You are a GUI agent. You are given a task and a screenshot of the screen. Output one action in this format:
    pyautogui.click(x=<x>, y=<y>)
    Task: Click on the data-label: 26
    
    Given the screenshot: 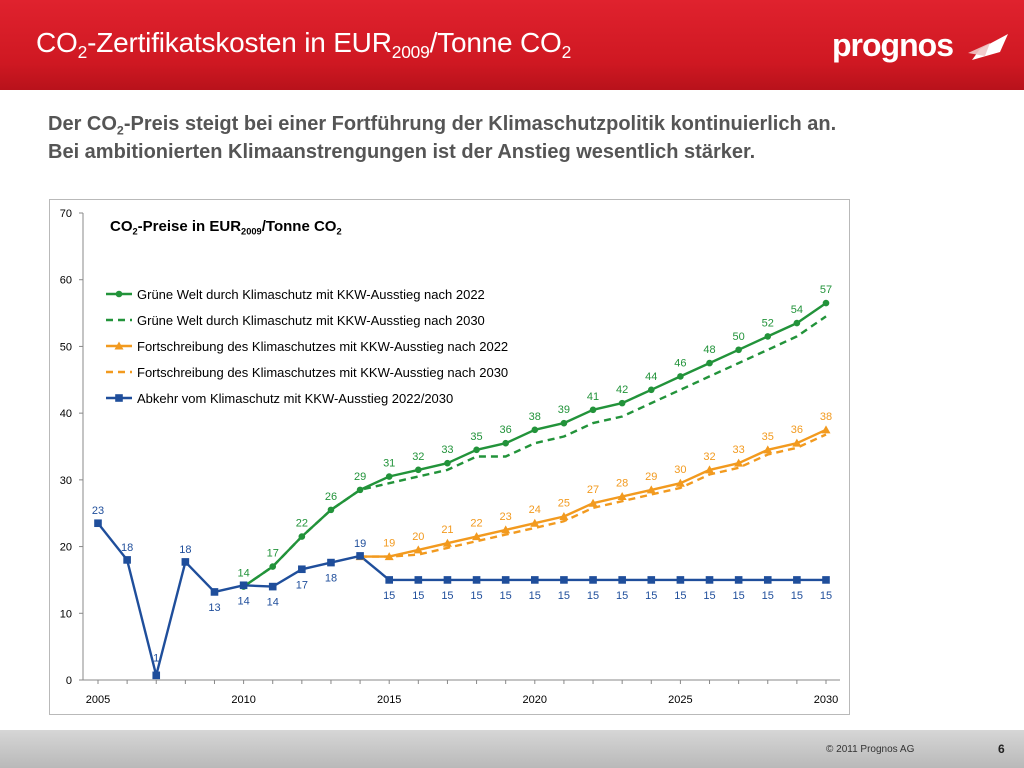 What is the action you would take?
    pyautogui.click(x=331, y=497)
    